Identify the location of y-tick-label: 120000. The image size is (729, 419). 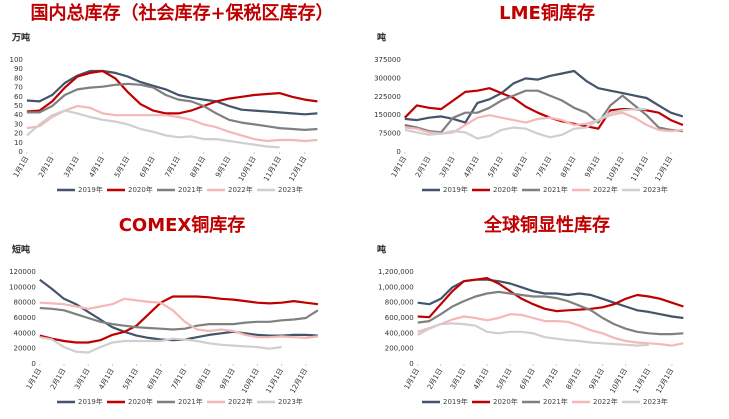
(22, 272).